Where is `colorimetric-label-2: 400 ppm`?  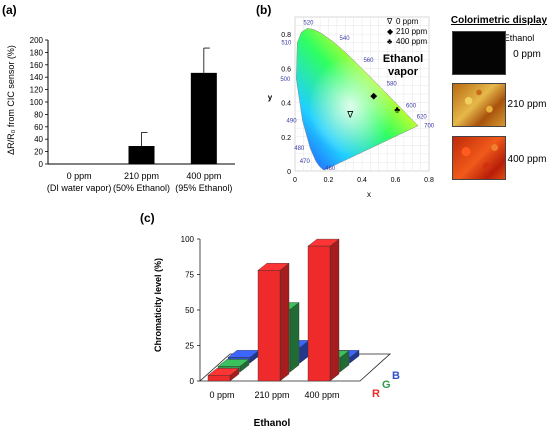 colorimetric-label-2: 400 ppm is located at coordinates (527, 159).